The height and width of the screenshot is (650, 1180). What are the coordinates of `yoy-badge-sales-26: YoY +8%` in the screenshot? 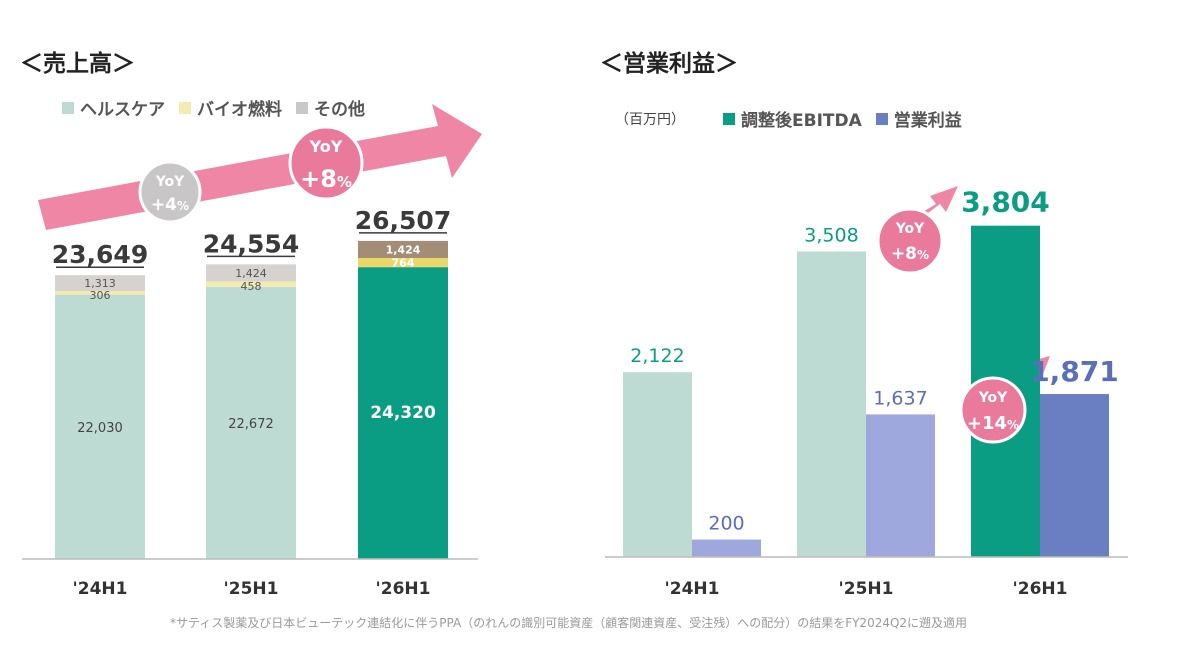 It's located at (326, 163).